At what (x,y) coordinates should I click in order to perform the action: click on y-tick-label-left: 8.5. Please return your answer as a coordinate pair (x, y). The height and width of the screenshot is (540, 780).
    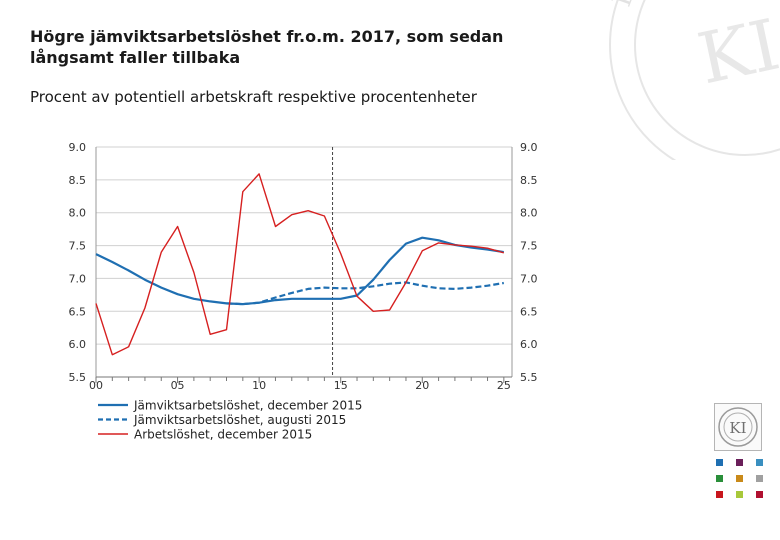
    Looking at the image, I should click on (78, 180).